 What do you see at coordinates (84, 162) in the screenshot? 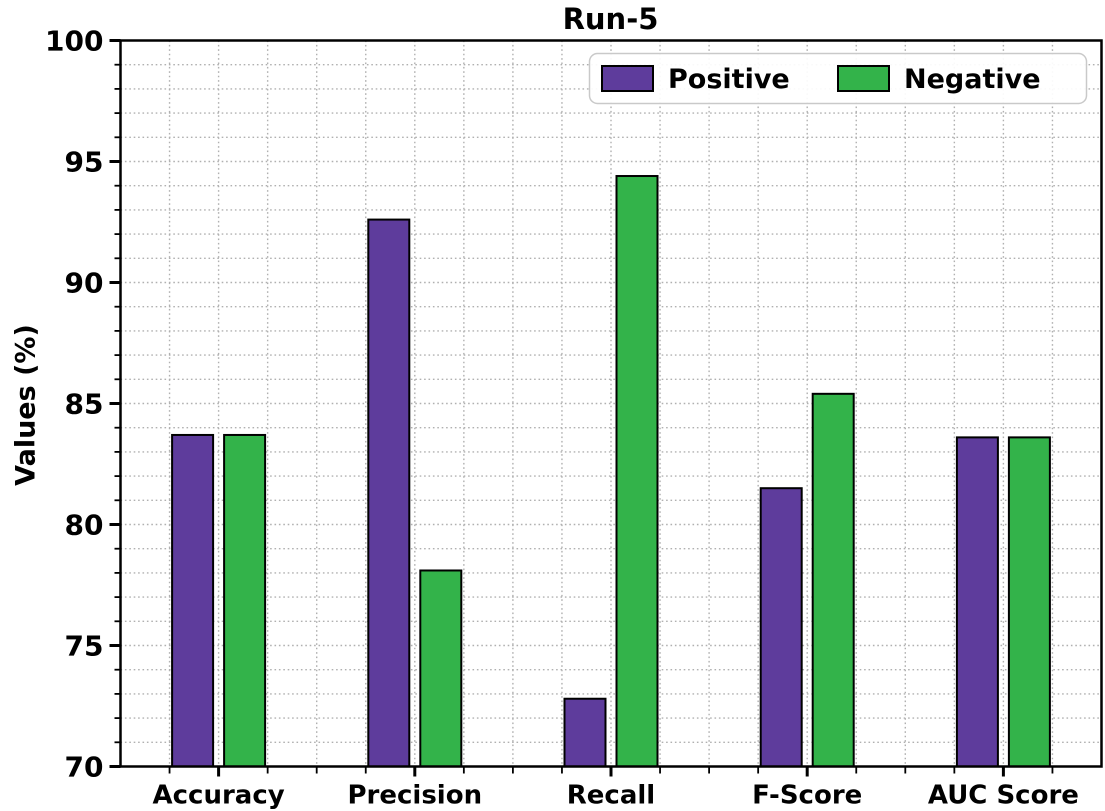
I see `y-tick-label: 95` at bounding box center [84, 162].